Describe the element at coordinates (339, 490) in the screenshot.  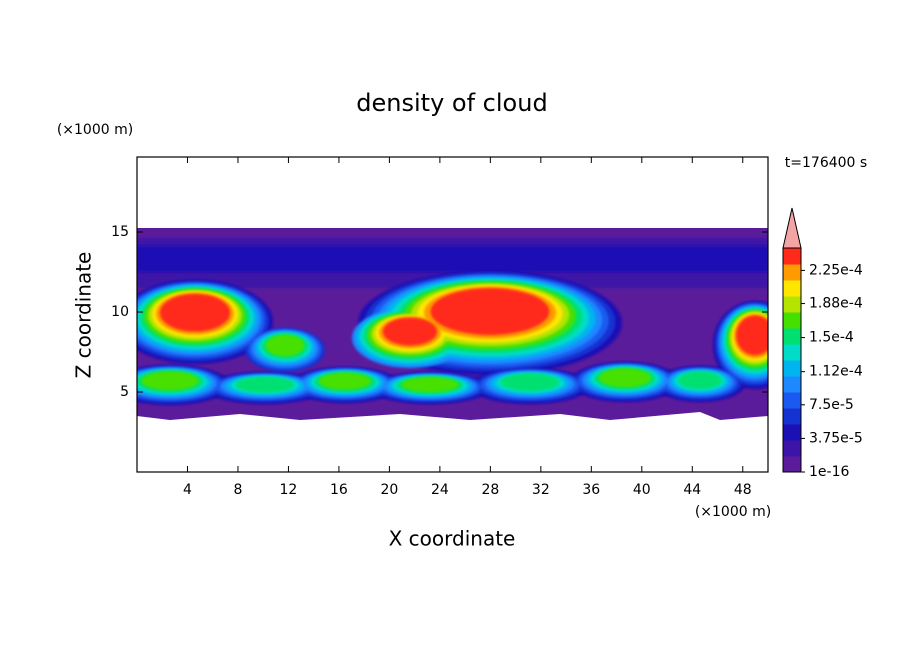
I see `x-tick-label: 16` at that location.